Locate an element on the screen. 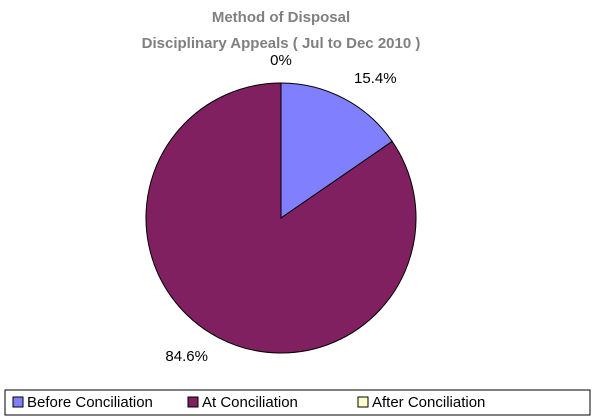 The height and width of the screenshot is (416, 594). chart-subtitle: Disciplinary Appeals ( Jul to Dec 2010 ) is located at coordinates (281, 43).